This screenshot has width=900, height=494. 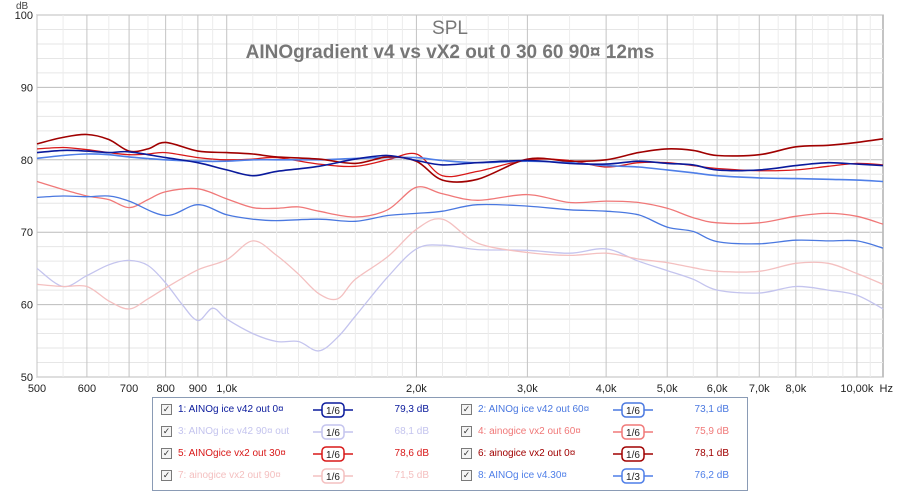 What do you see at coordinates (416, 389) in the screenshot?
I see `x-tick-label: 2,0k` at bounding box center [416, 389].